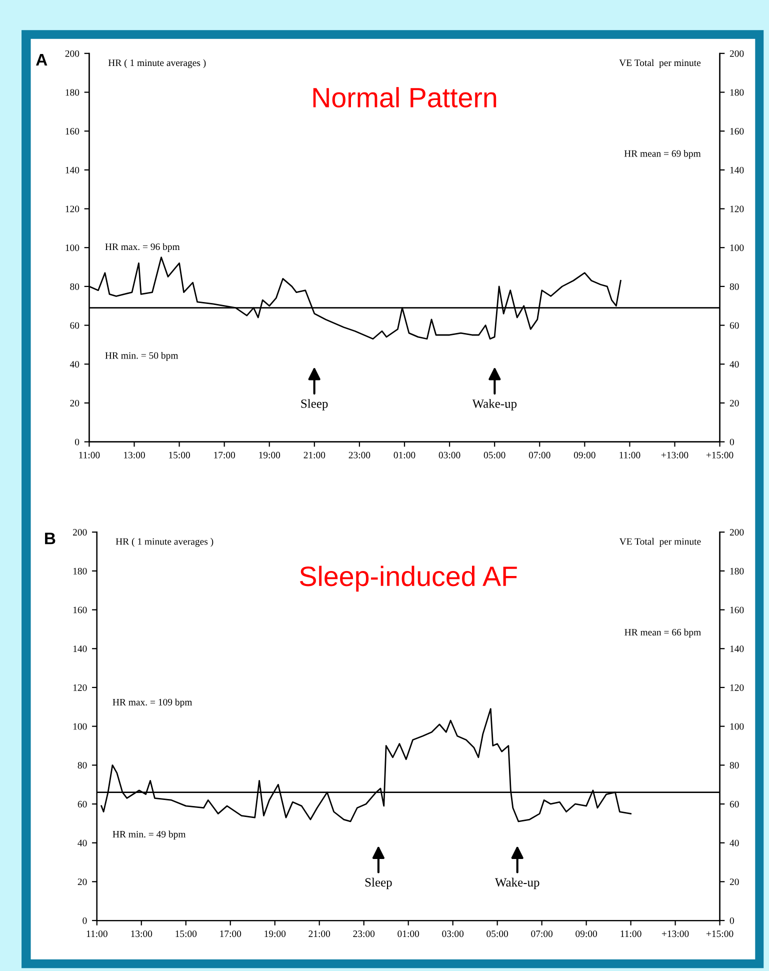 This screenshot has height=971, width=769. Describe the element at coordinates (149, 835) in the screenshot. I see `annotation: HR min. = 49 bpm` at that location.